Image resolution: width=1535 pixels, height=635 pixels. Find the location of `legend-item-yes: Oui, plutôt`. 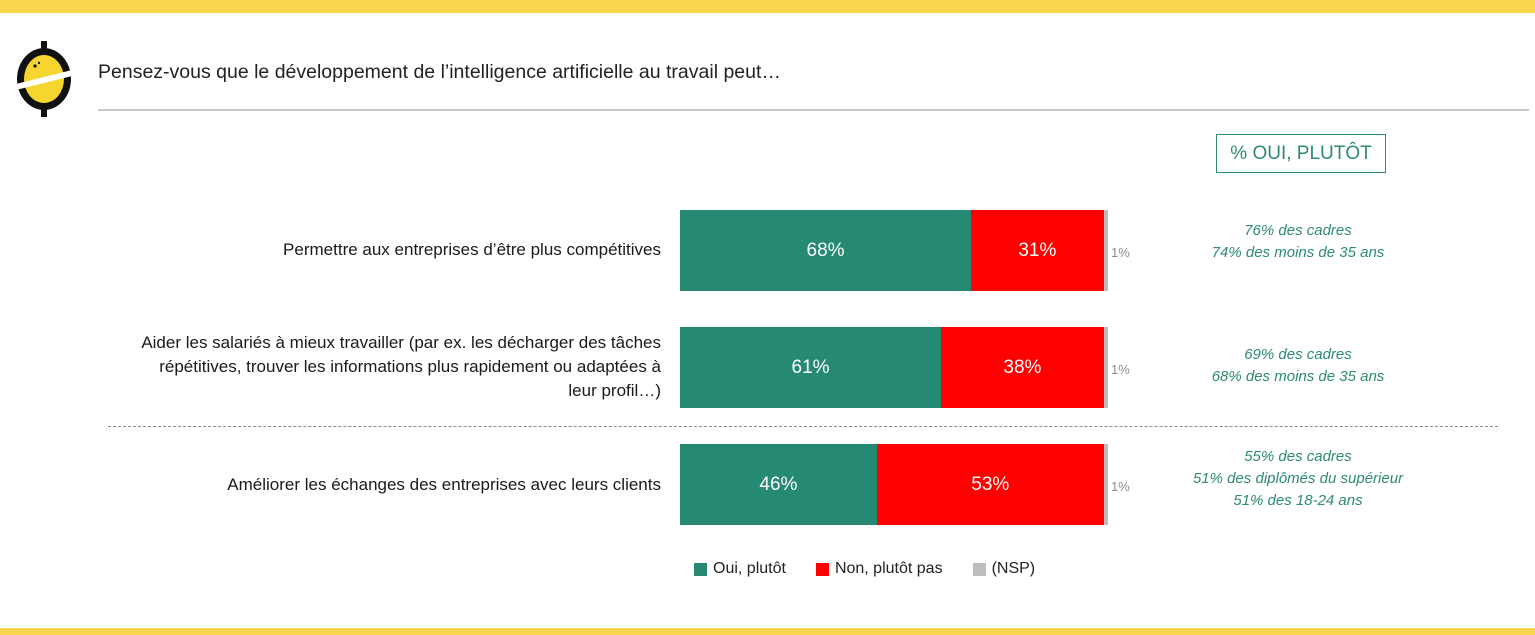

legend-item-yes: Oui, plutôt is located at coordinates (740, 569).